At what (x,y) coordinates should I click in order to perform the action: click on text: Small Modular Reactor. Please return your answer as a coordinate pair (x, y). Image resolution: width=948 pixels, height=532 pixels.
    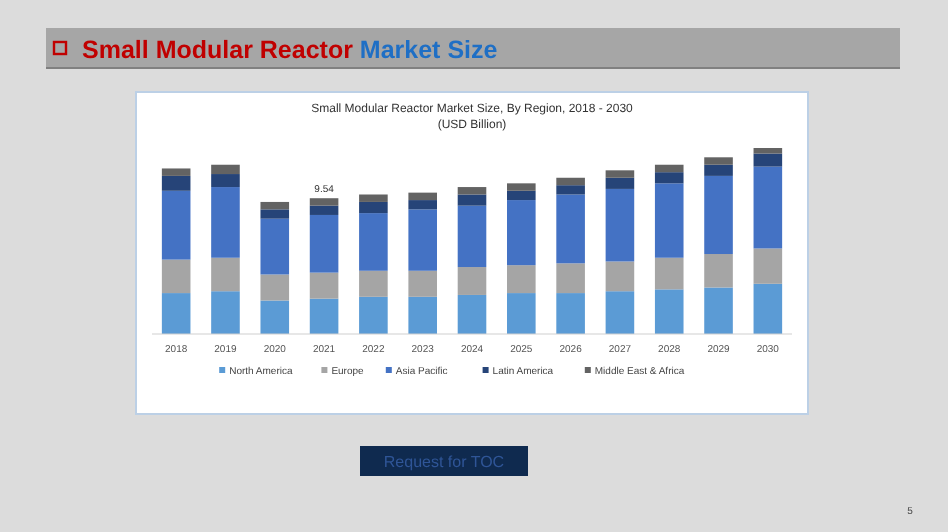
    Looking at the image, I should click on (218, 50).